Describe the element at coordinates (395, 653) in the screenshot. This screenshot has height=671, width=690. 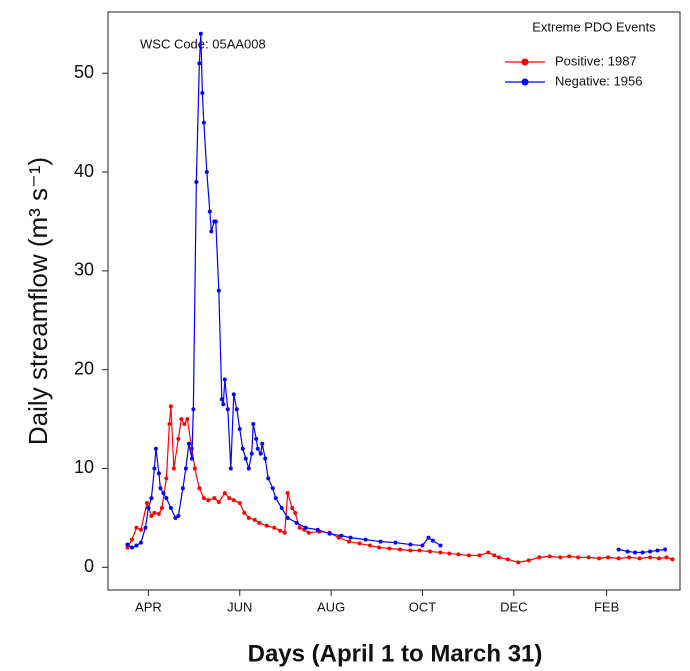
I see `x-axis-title: Days (April 1 to March 31)` at that location.